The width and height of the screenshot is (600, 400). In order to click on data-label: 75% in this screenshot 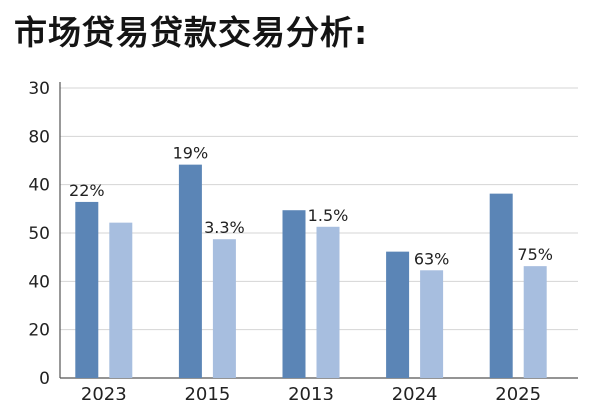, I will do `click(535, 254)`.